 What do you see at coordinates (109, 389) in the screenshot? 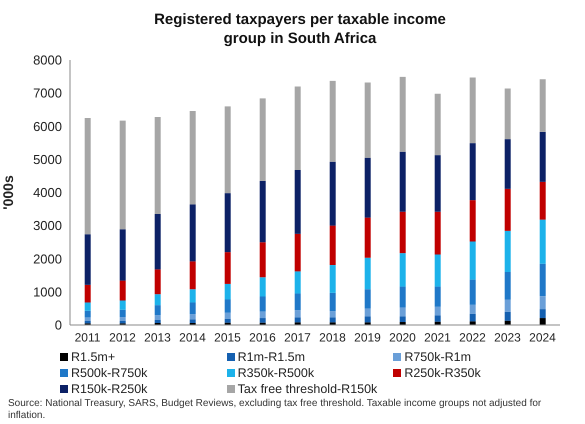
I see `legend-label: R150k-R250k` at bounding box center [109, 389].